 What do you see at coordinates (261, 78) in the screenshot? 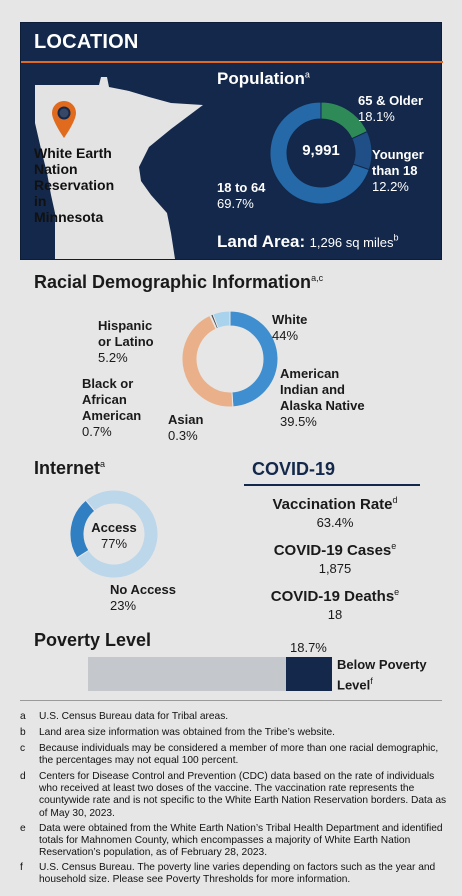
I see `population-title-text: Population` at bounding box center [261, 78].